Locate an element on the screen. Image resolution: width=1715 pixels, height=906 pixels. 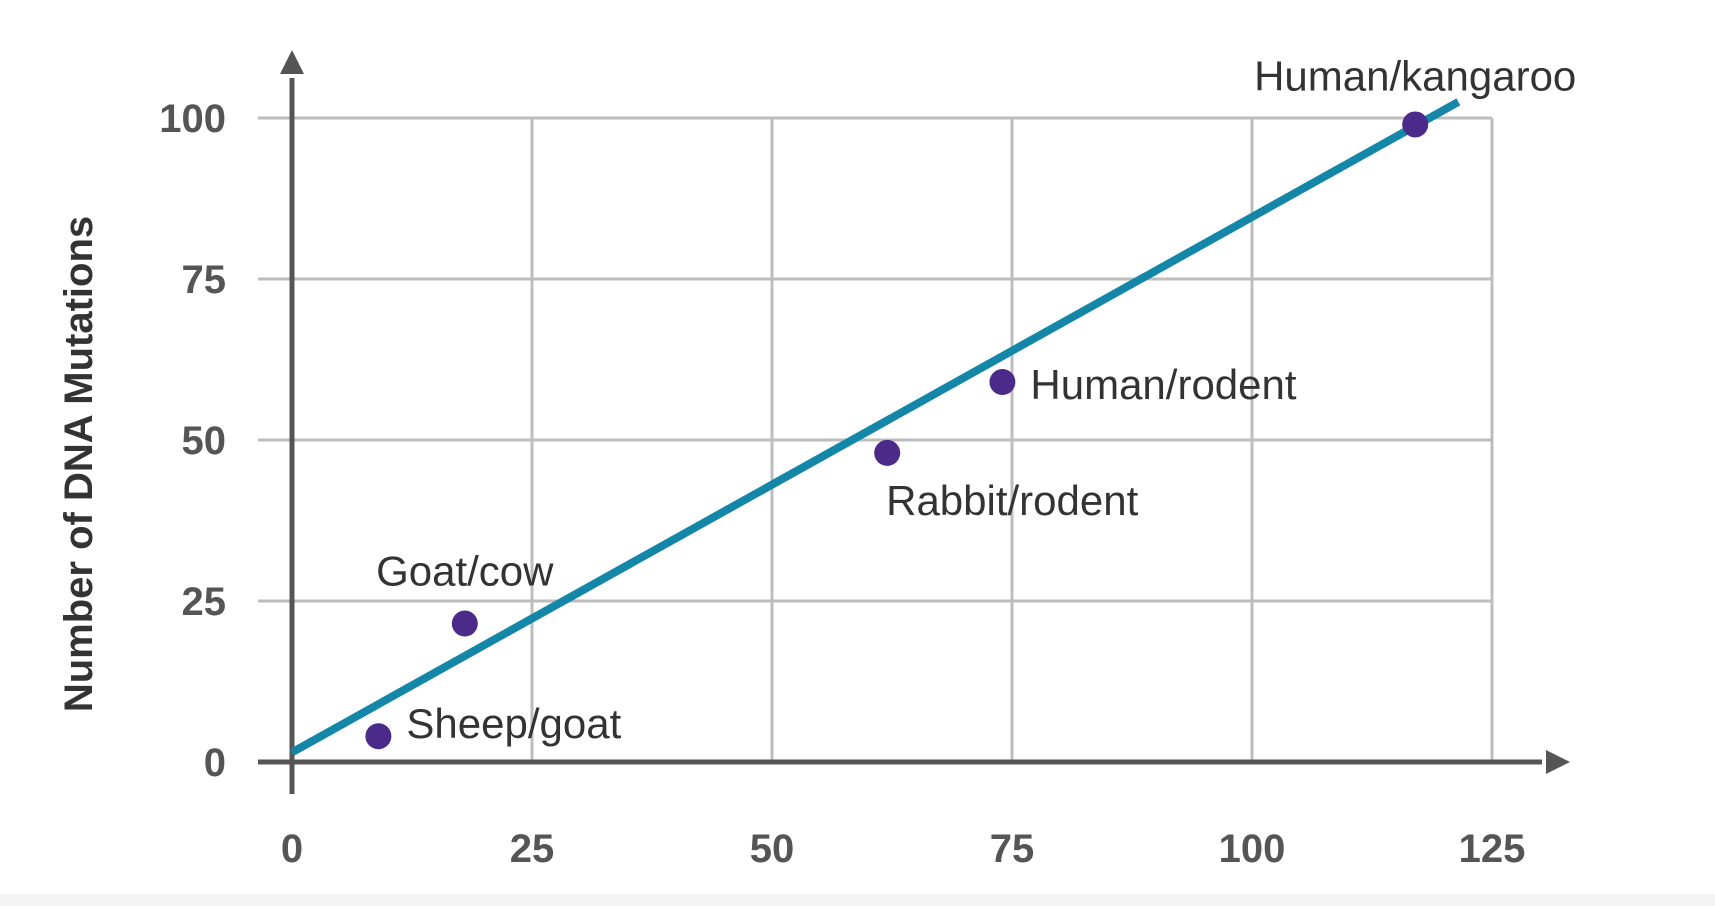
bottom-divider is located at coordinates (857, 900).